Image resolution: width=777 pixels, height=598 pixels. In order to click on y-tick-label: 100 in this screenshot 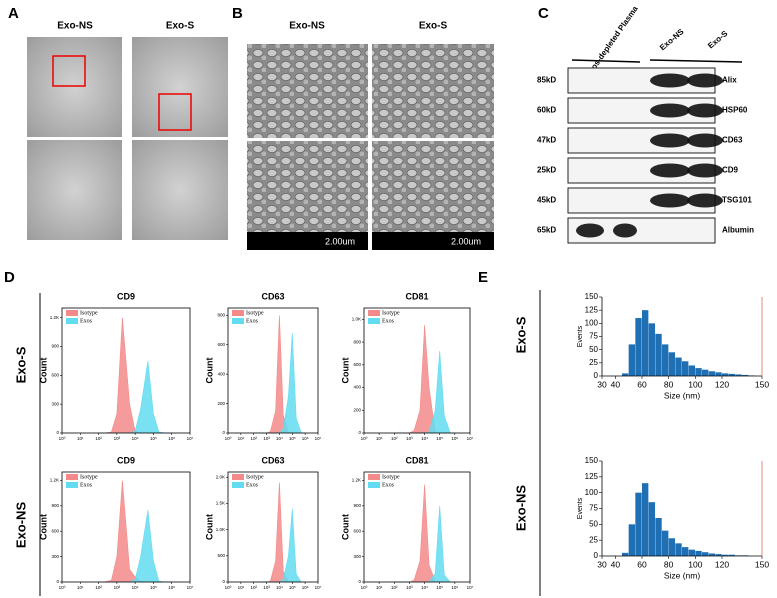, I will do `click(592, 322)`.